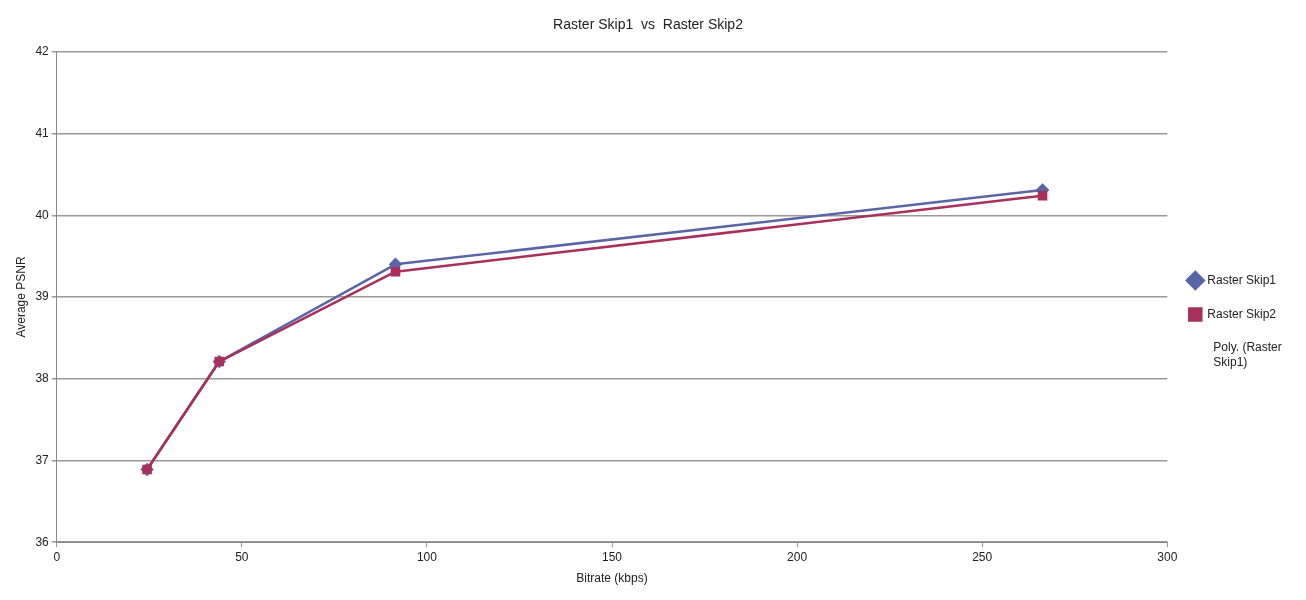 Image resolution: width=1306 pixels, height=600 pixels. I want to click on x-tick-label: 200, so click(797, 556).